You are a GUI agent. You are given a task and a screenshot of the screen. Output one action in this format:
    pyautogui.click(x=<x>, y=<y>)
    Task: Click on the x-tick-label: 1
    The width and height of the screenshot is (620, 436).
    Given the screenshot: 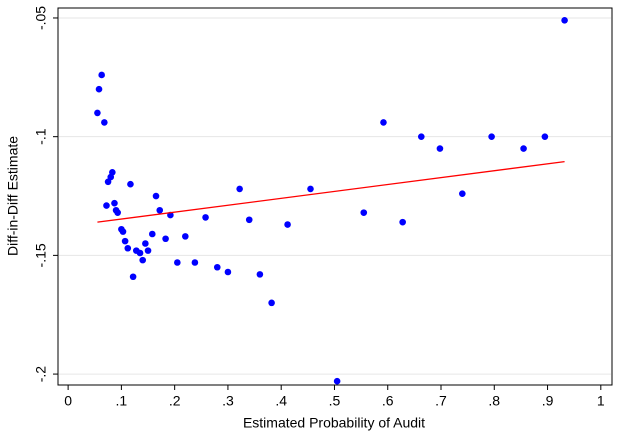 What is the action you would take?
    pyautogui.click(x=601, y=401)
    